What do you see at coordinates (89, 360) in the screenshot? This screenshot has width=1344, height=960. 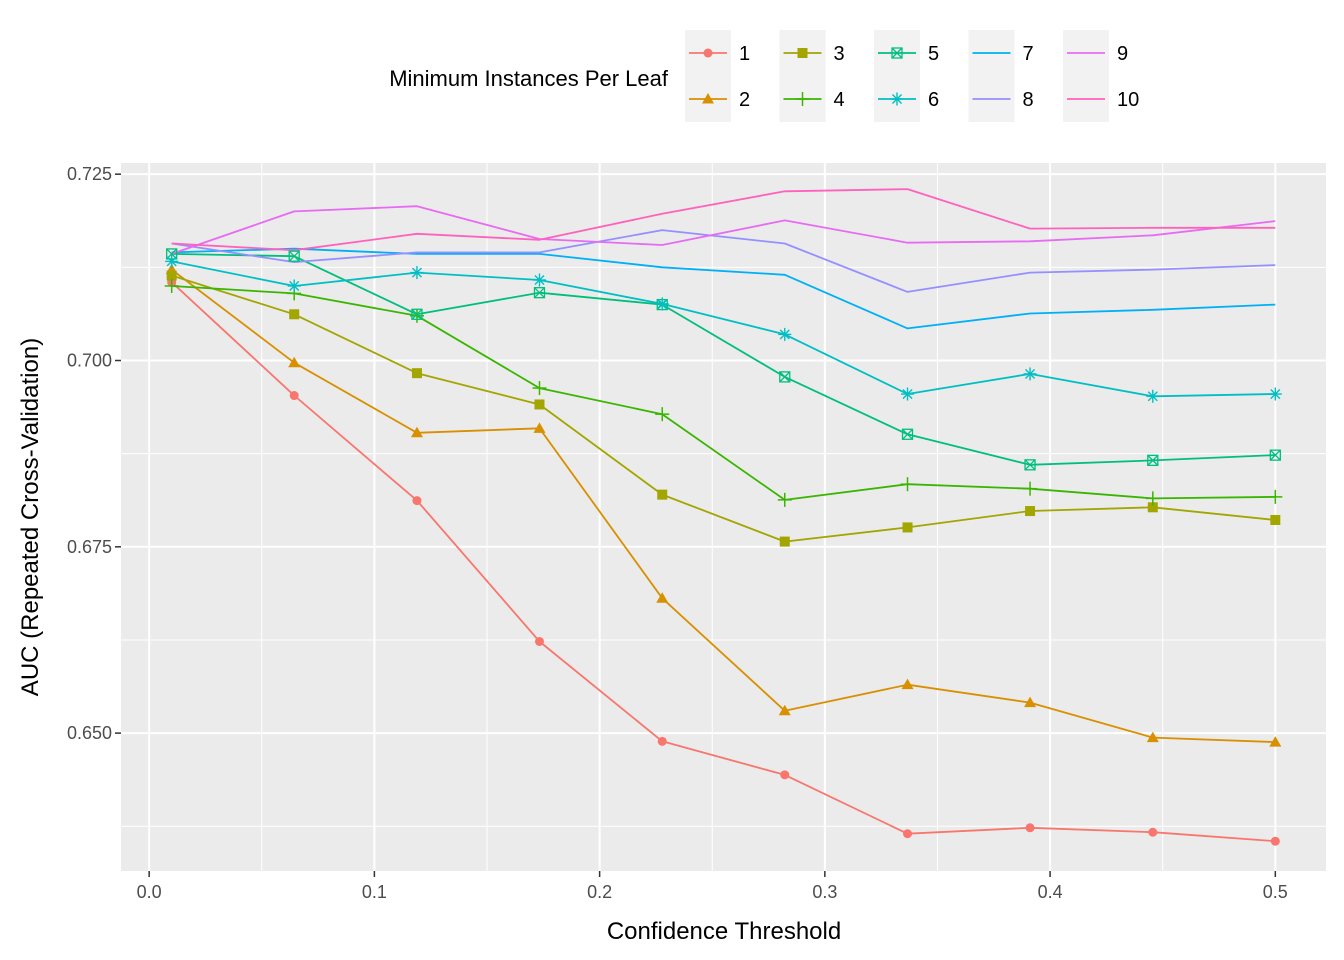 I see `y-tick-label: 0.700` at bounding box center [89, 360].